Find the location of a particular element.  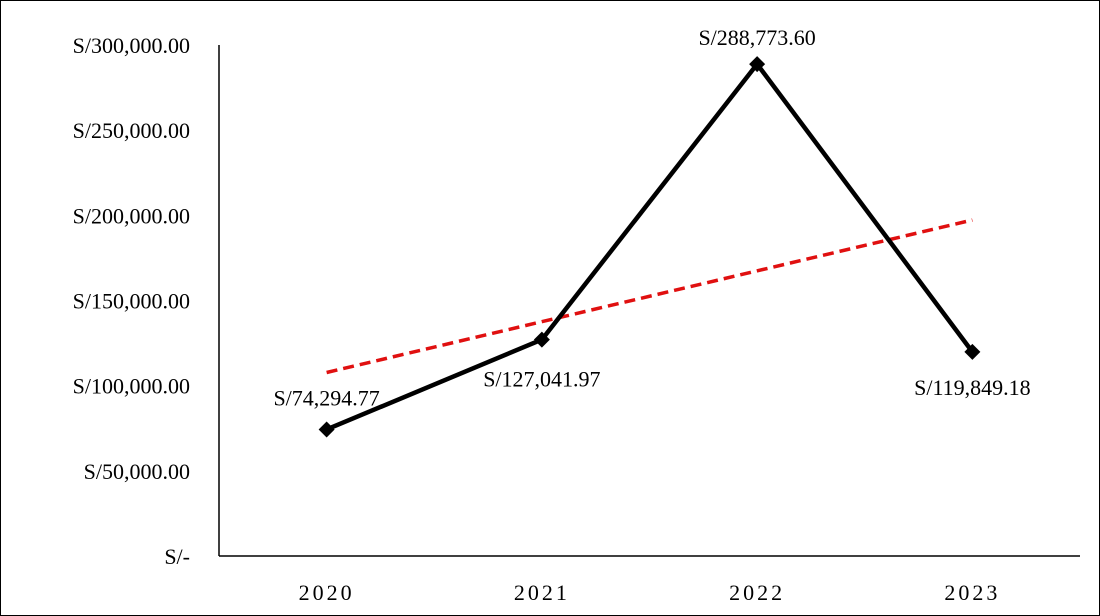

data-label: S/127,041.97 is located at coordinates (541, 379).